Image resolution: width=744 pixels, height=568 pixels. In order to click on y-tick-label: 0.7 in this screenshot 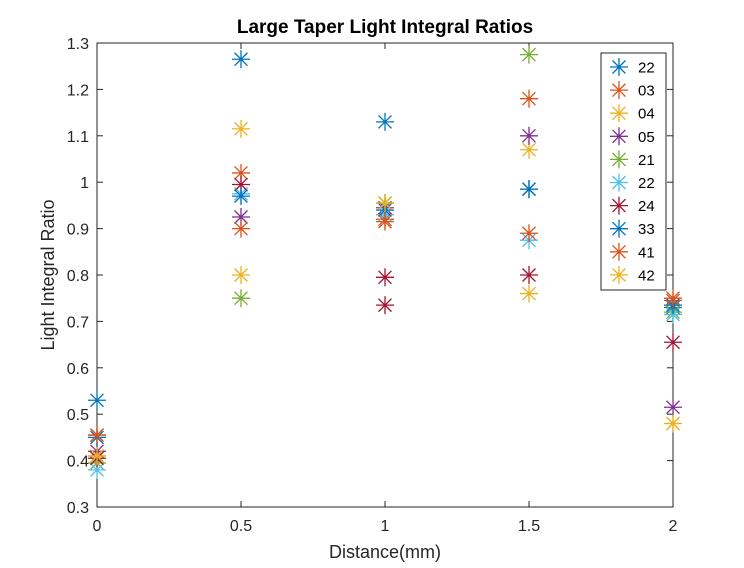, I will do `click(78, 322)`.